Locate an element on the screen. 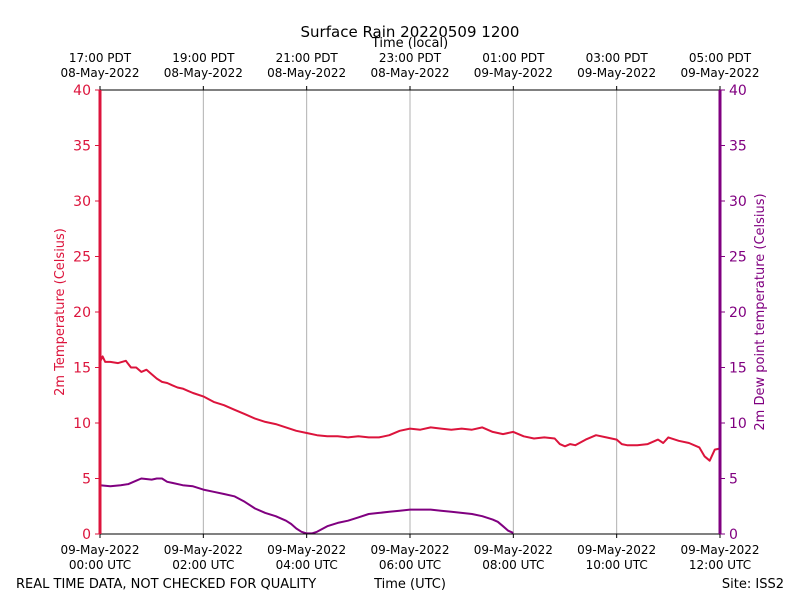 This screenshot has width=800, height=600. left-y-tick-label: 30 is located at coordinates (82, 202).